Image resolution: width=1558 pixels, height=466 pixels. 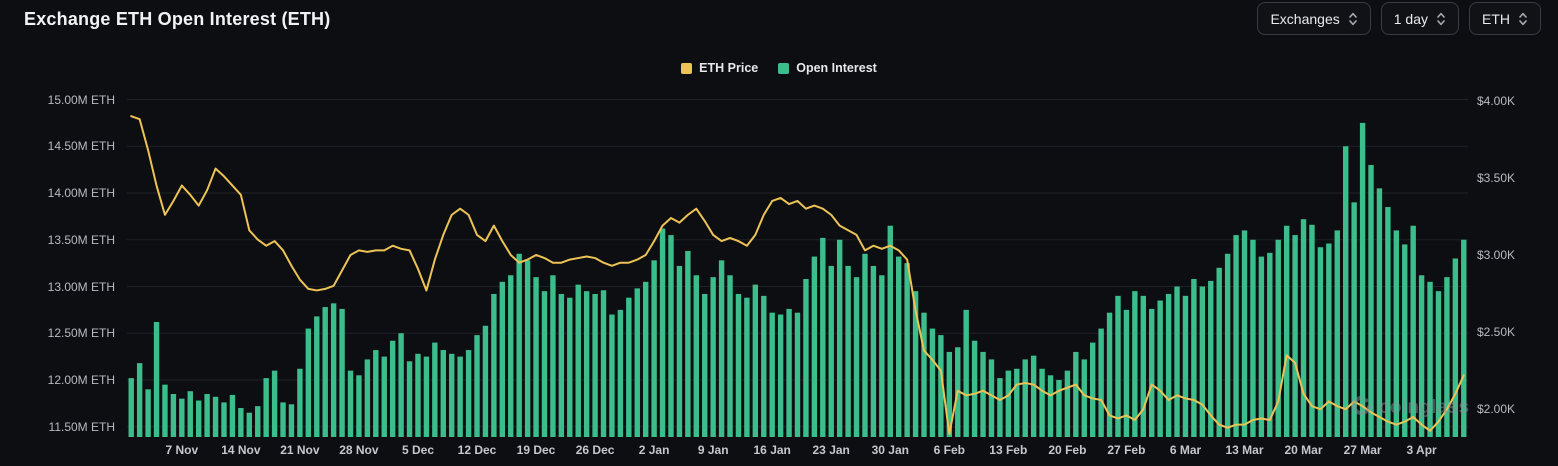 I want to click on x-tick-label: 3 Apr, so click(x=1421, y=450).